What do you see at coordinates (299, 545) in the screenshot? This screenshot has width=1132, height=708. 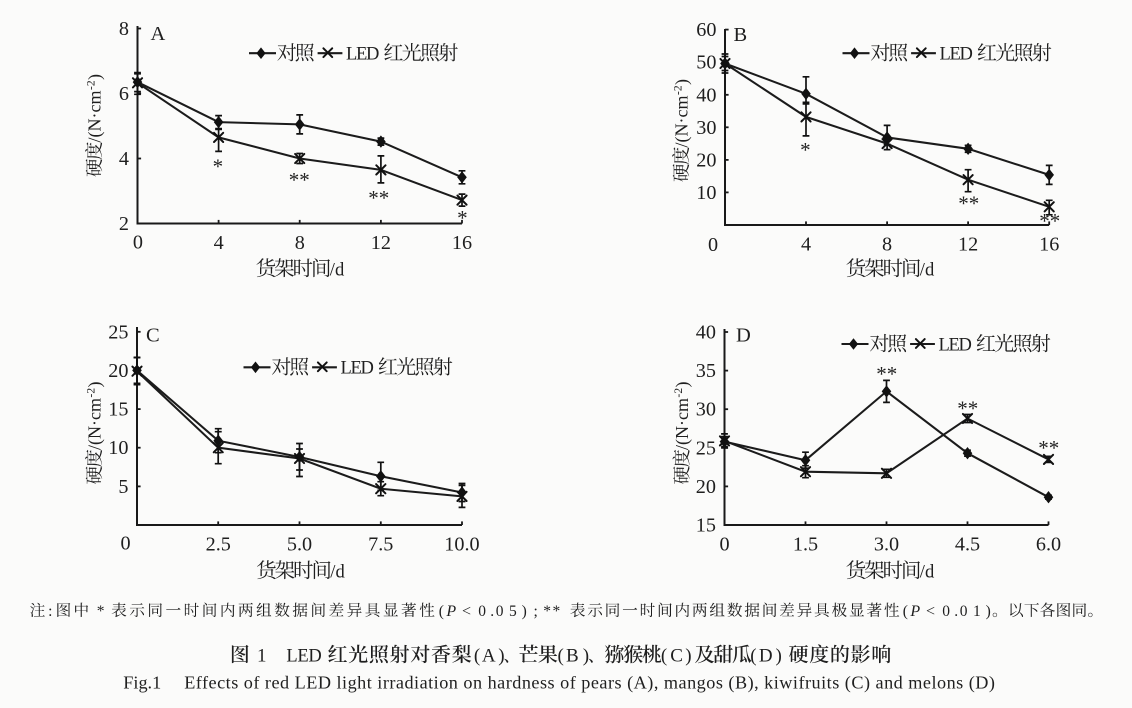 I see `svg-text: 5.0` at bounding box center [299, 545].